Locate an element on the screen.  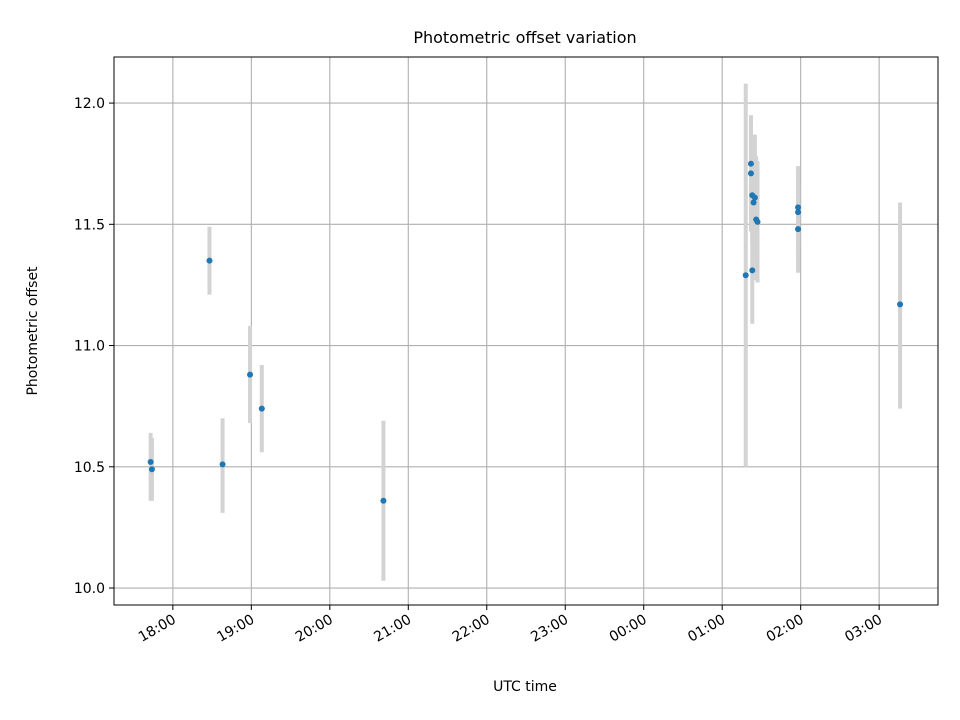
chart-title: Photometric offset variation is located at coordinates (524, 37).